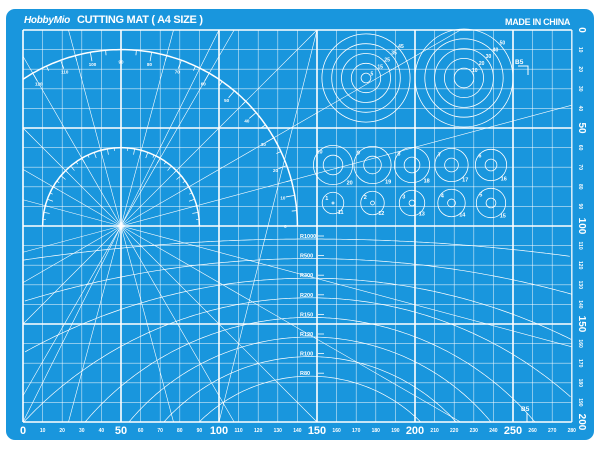 The width and height of the screenshot is (600, 450). What do you see at coordinates (326, 199) in the screenshot?
I see `template-circle-inner-label: 1` at bounding box center [326, 199].